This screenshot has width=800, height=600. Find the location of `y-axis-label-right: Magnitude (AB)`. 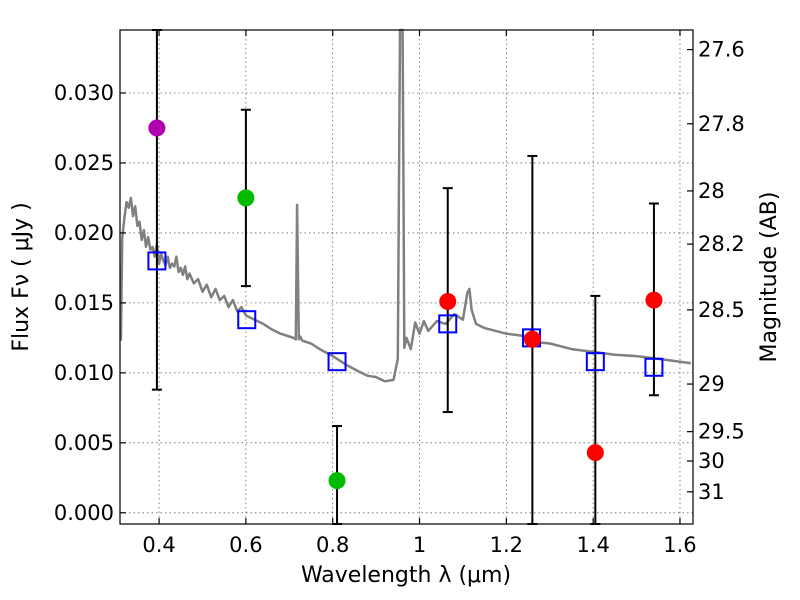

y-axis-label-right: Magnitude (AB) is located at coordinates (769, 277).